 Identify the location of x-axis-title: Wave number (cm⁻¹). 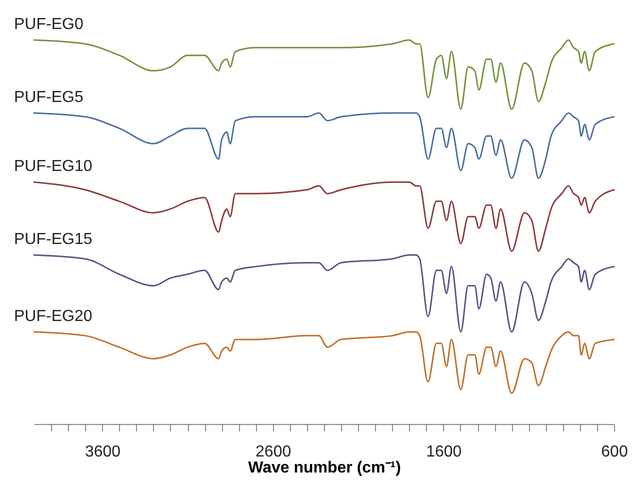
(324, 468).